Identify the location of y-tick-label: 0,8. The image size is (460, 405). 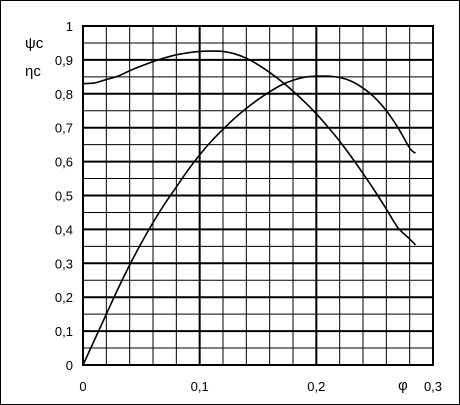
(64, 94).